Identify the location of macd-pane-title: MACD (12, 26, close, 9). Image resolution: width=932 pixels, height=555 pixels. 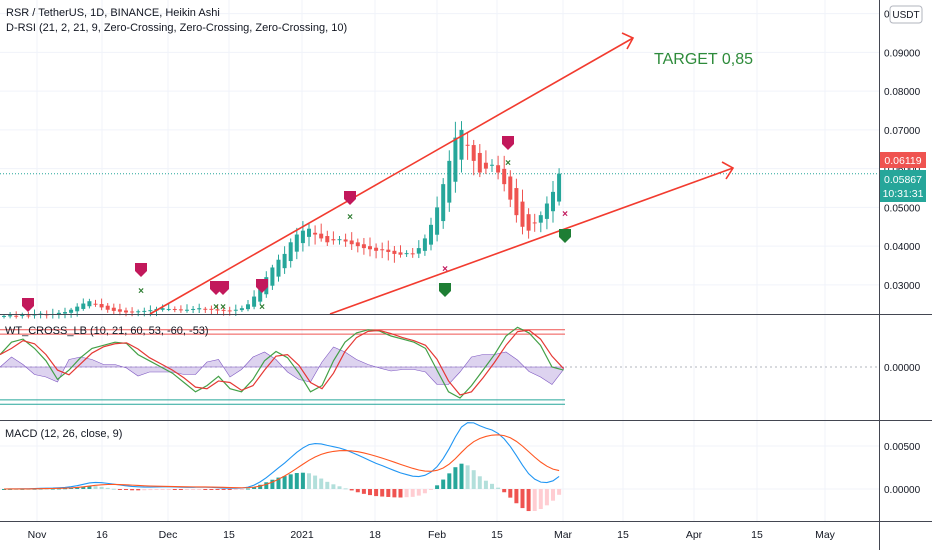
(63, 434).